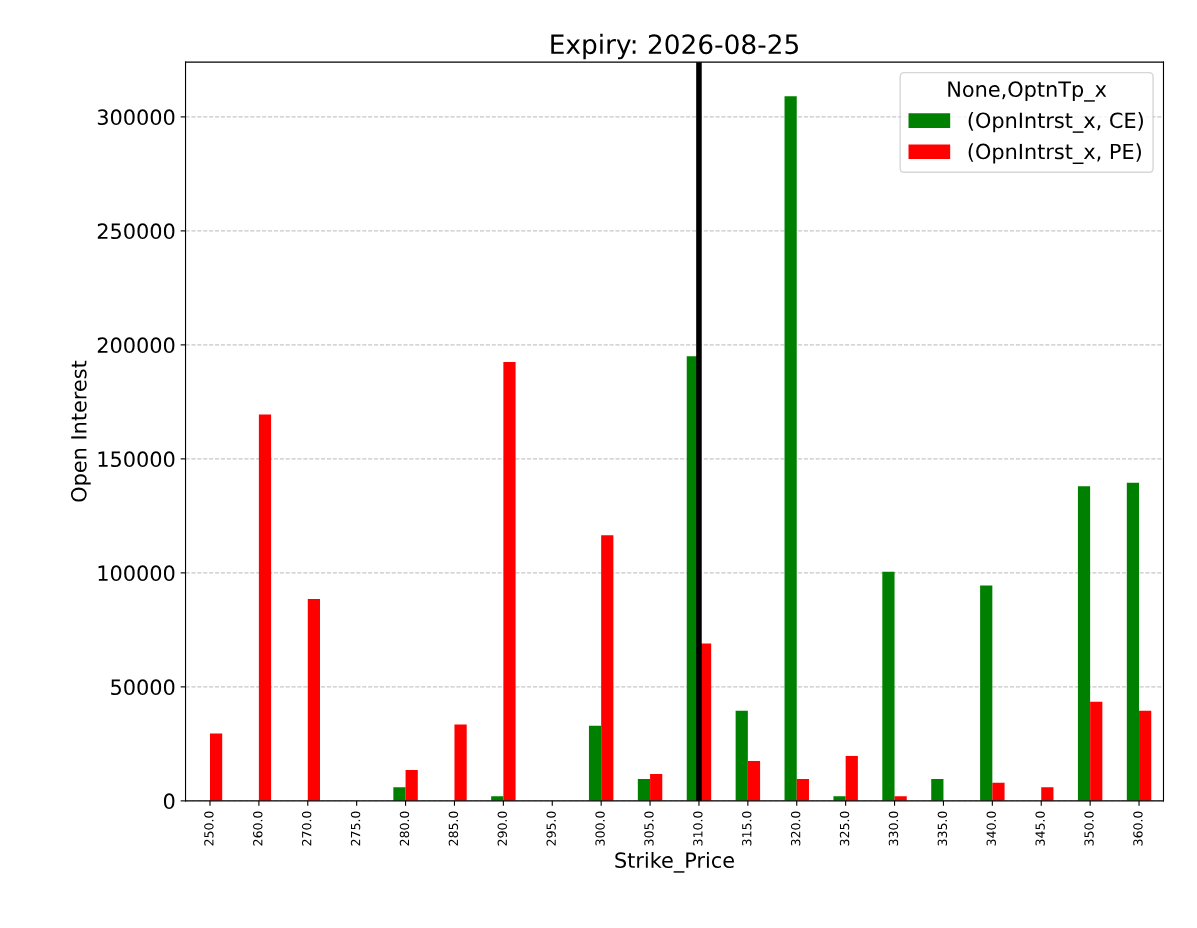 The image size is (1197, 928). Describe the element at coordinates (136, 231) in the screenshot. I see `y-tick-label: 250000` at that location.